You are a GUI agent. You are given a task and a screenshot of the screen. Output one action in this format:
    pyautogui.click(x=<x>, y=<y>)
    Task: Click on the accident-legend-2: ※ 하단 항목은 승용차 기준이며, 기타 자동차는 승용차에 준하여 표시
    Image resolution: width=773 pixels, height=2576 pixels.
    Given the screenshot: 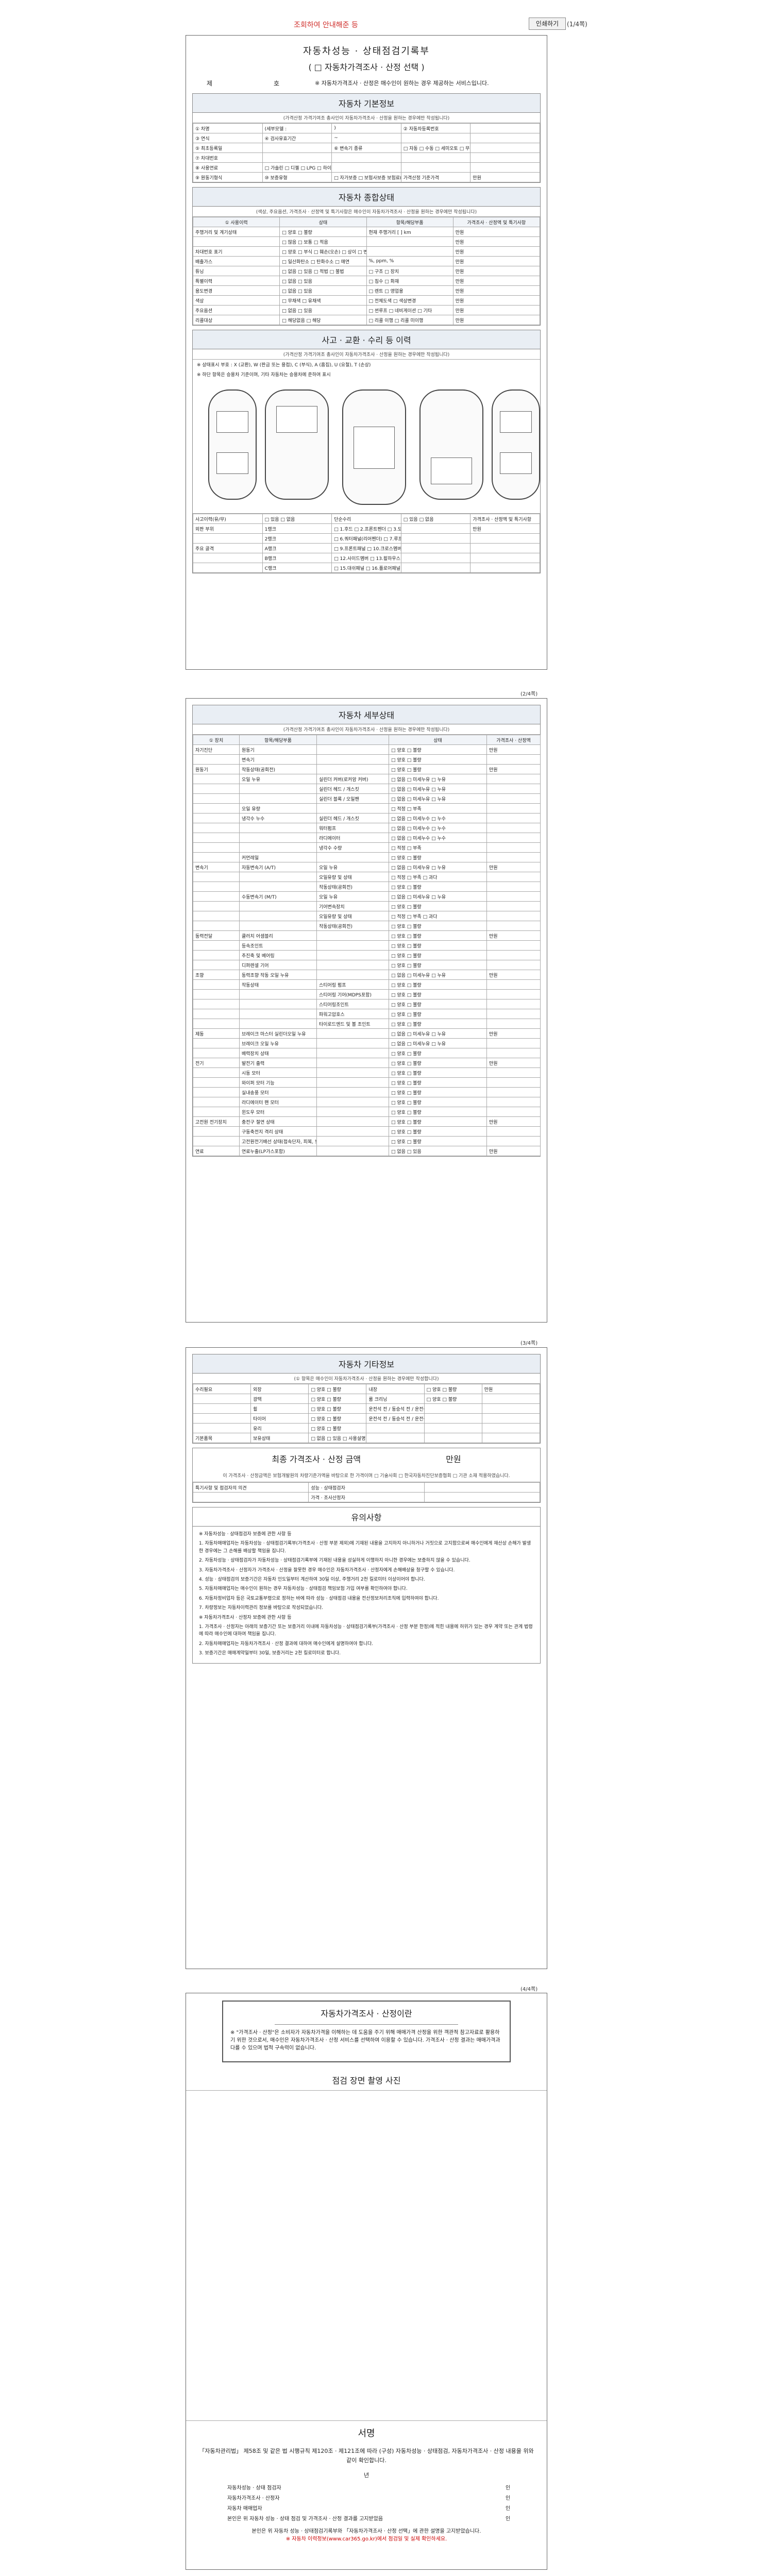 What is the action you would take?
    pyautogui.click(x=264, y=375)
    